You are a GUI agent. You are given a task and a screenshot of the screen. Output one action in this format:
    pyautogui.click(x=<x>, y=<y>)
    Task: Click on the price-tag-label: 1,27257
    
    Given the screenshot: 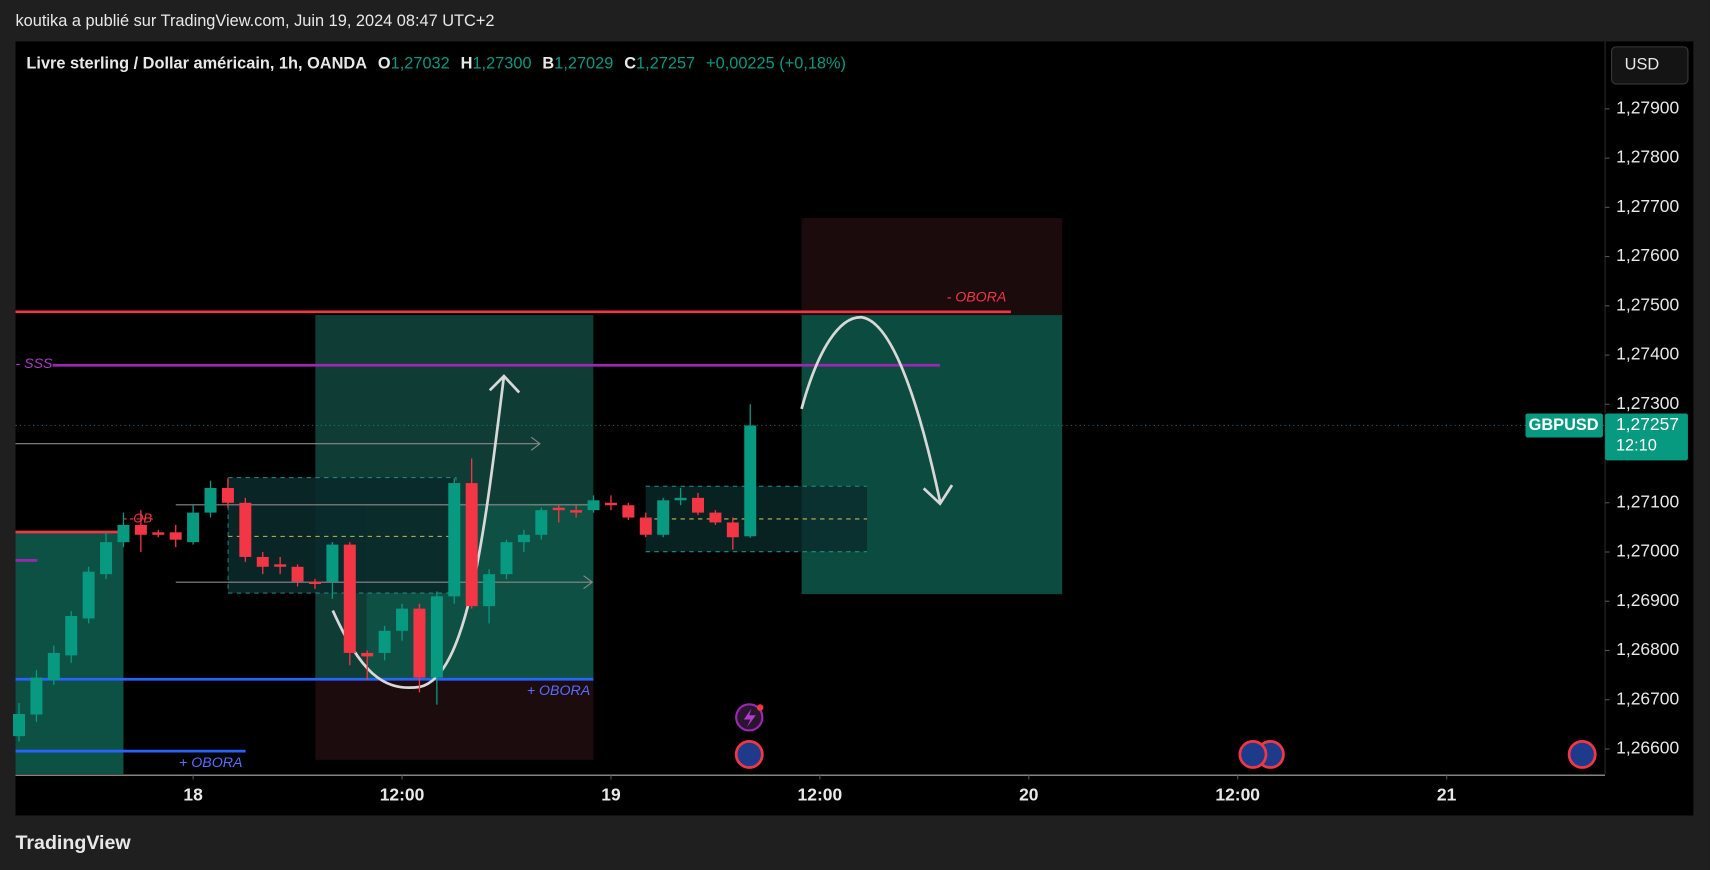 What is the action you would take?
    pyautogui.click(x=1647, y=424)
    